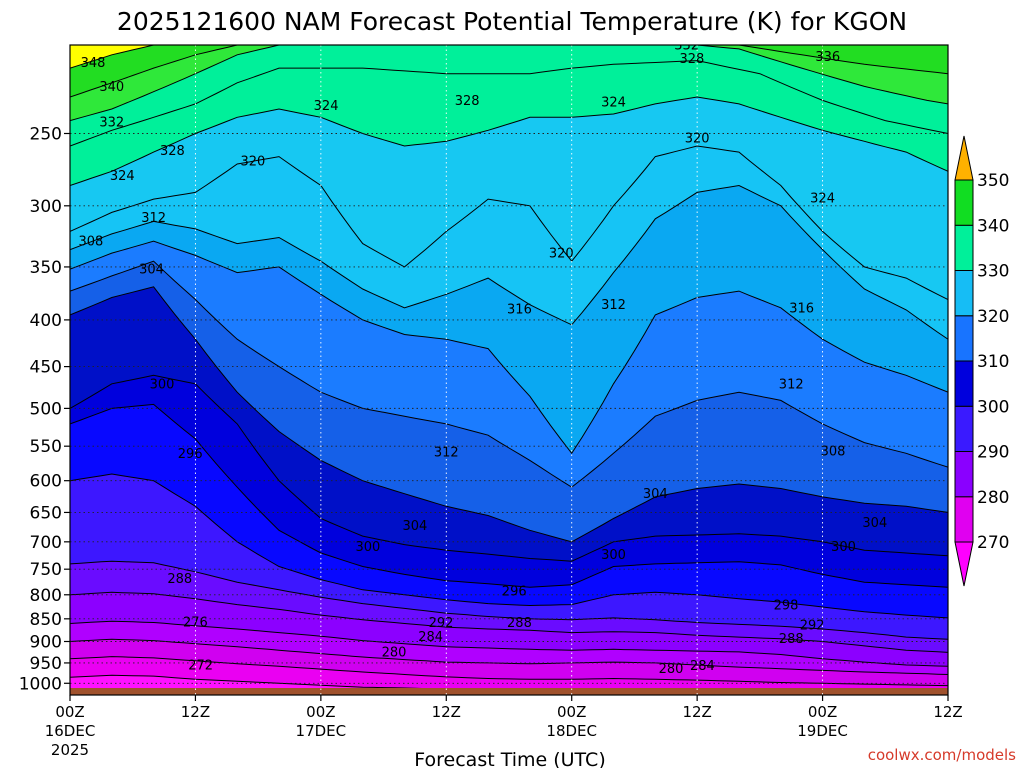 The width and height of the screenshot is (1024, 768). I want to click on y-tick-label: 250, so click(46, 134).